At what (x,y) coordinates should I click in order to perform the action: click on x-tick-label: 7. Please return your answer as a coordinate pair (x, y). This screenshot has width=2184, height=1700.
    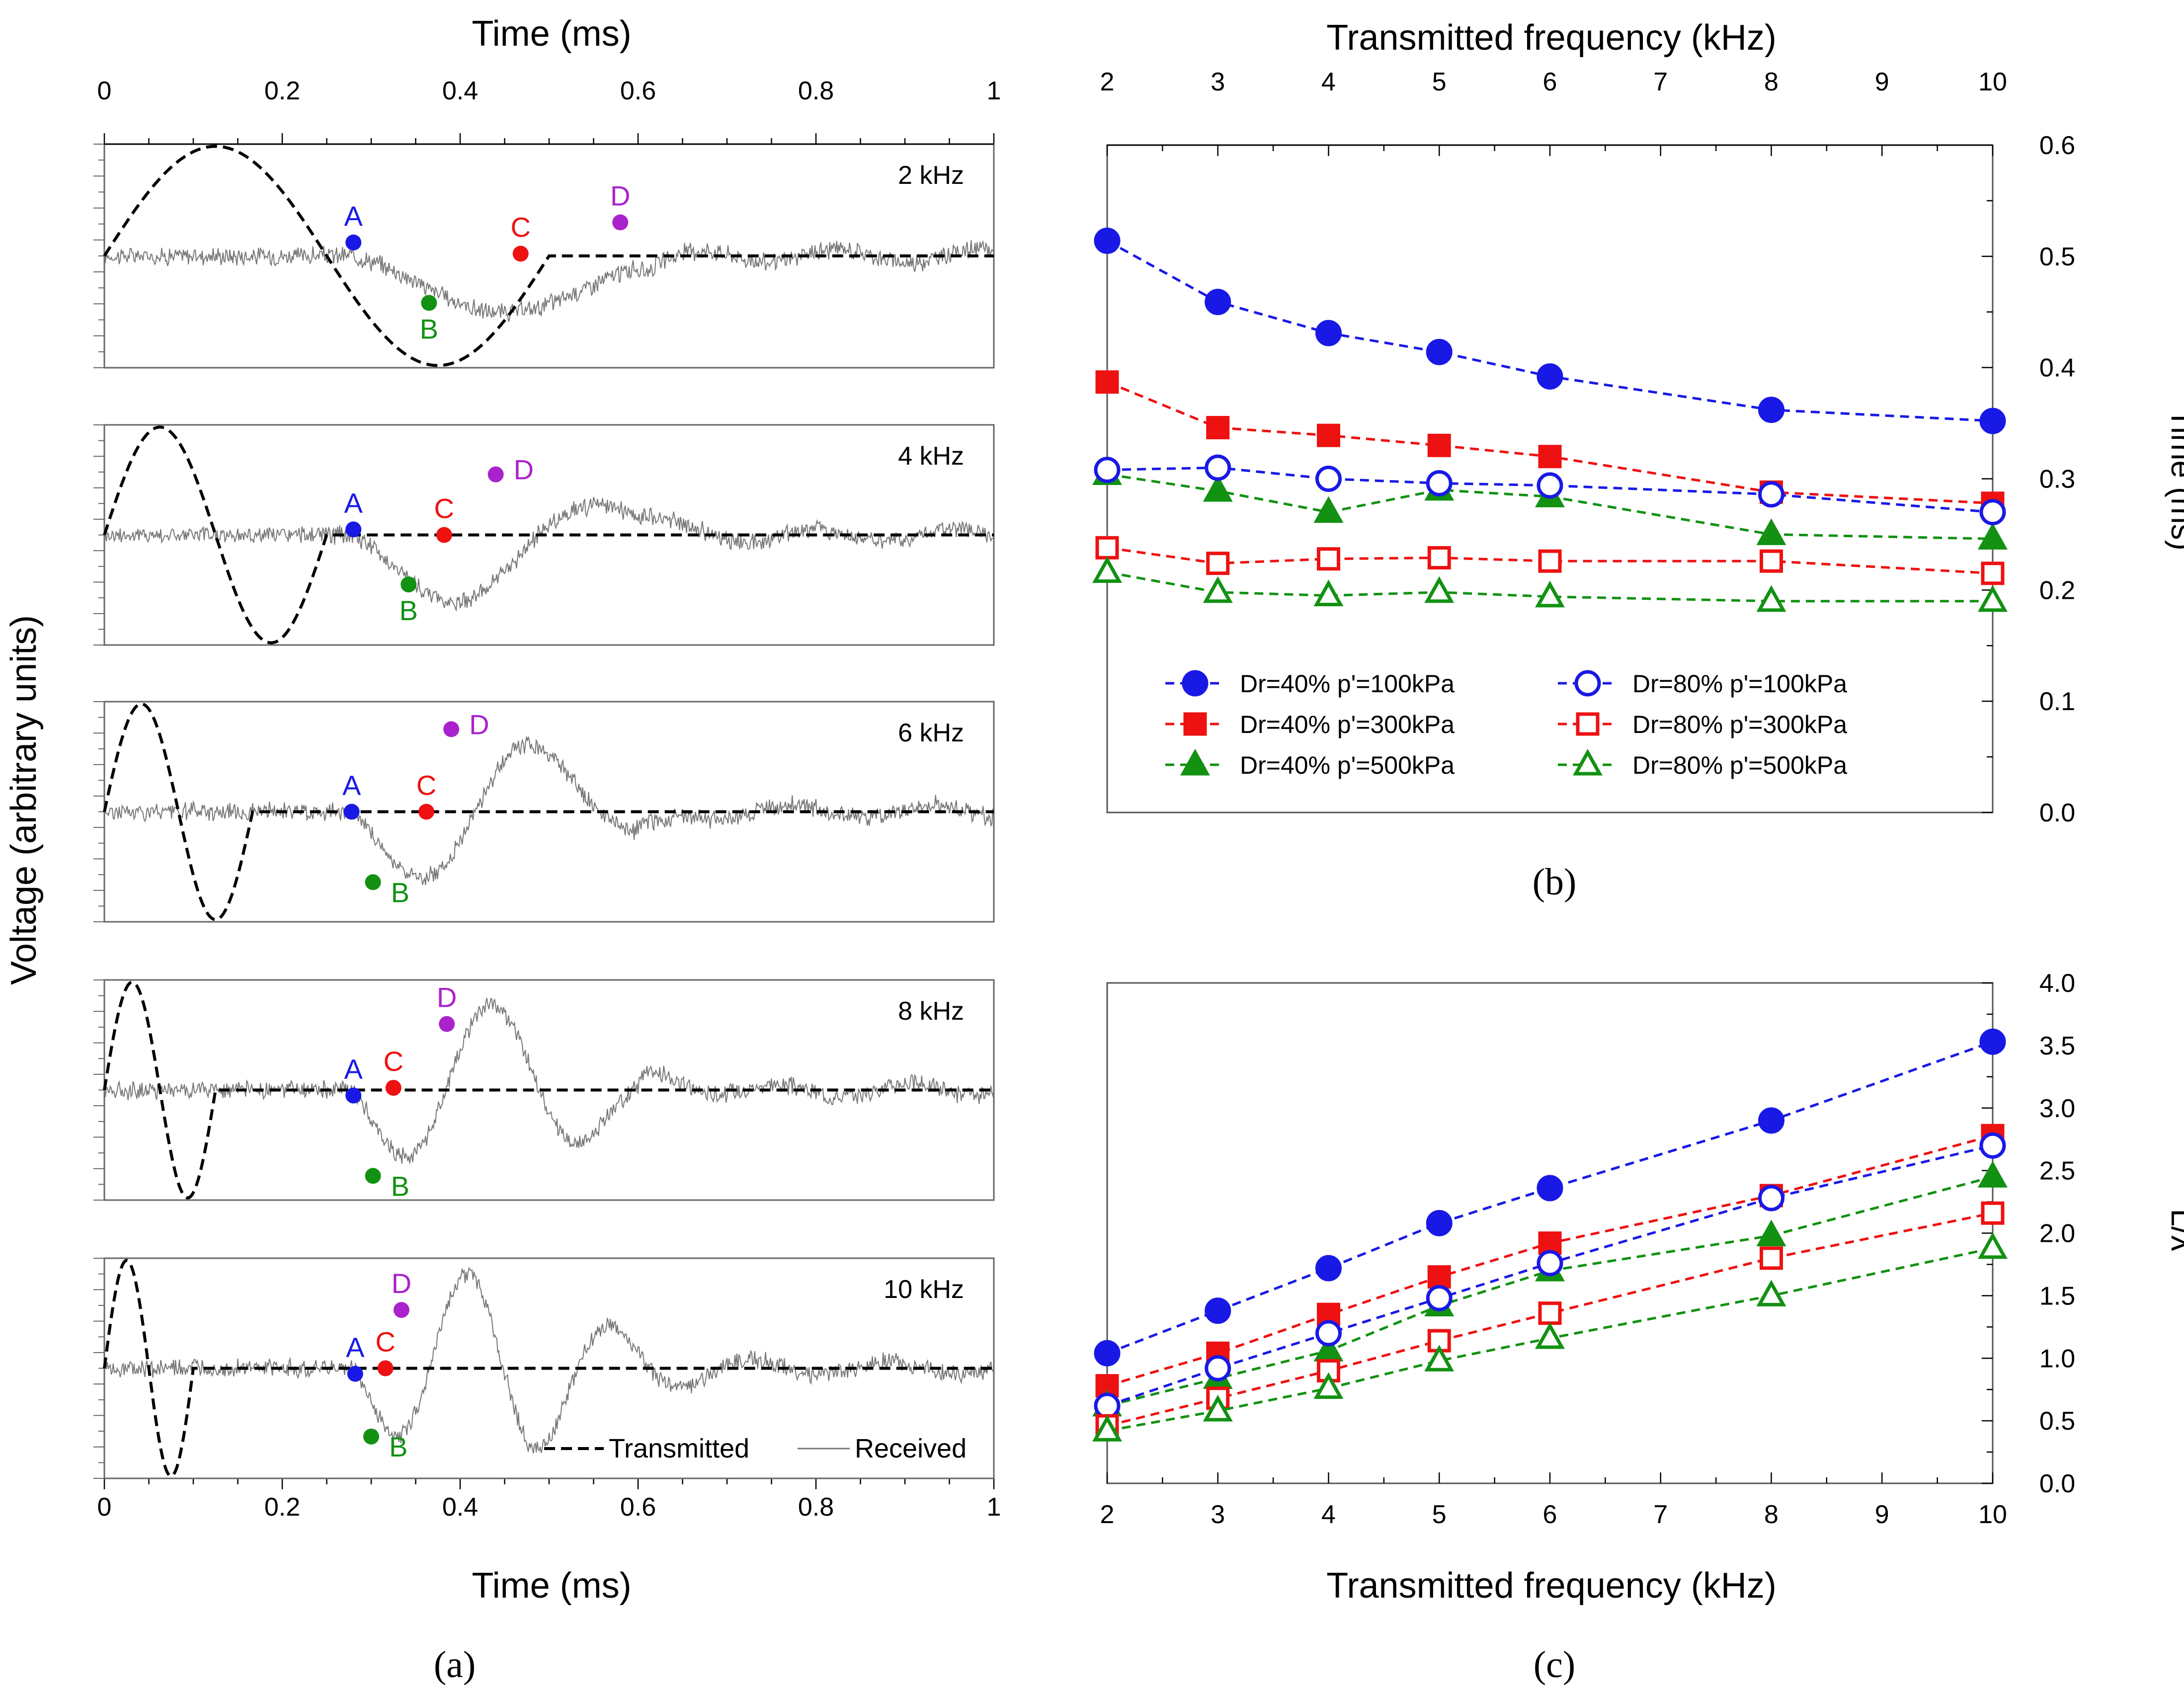
    Looking at the image, I should click on (1660, 1514).